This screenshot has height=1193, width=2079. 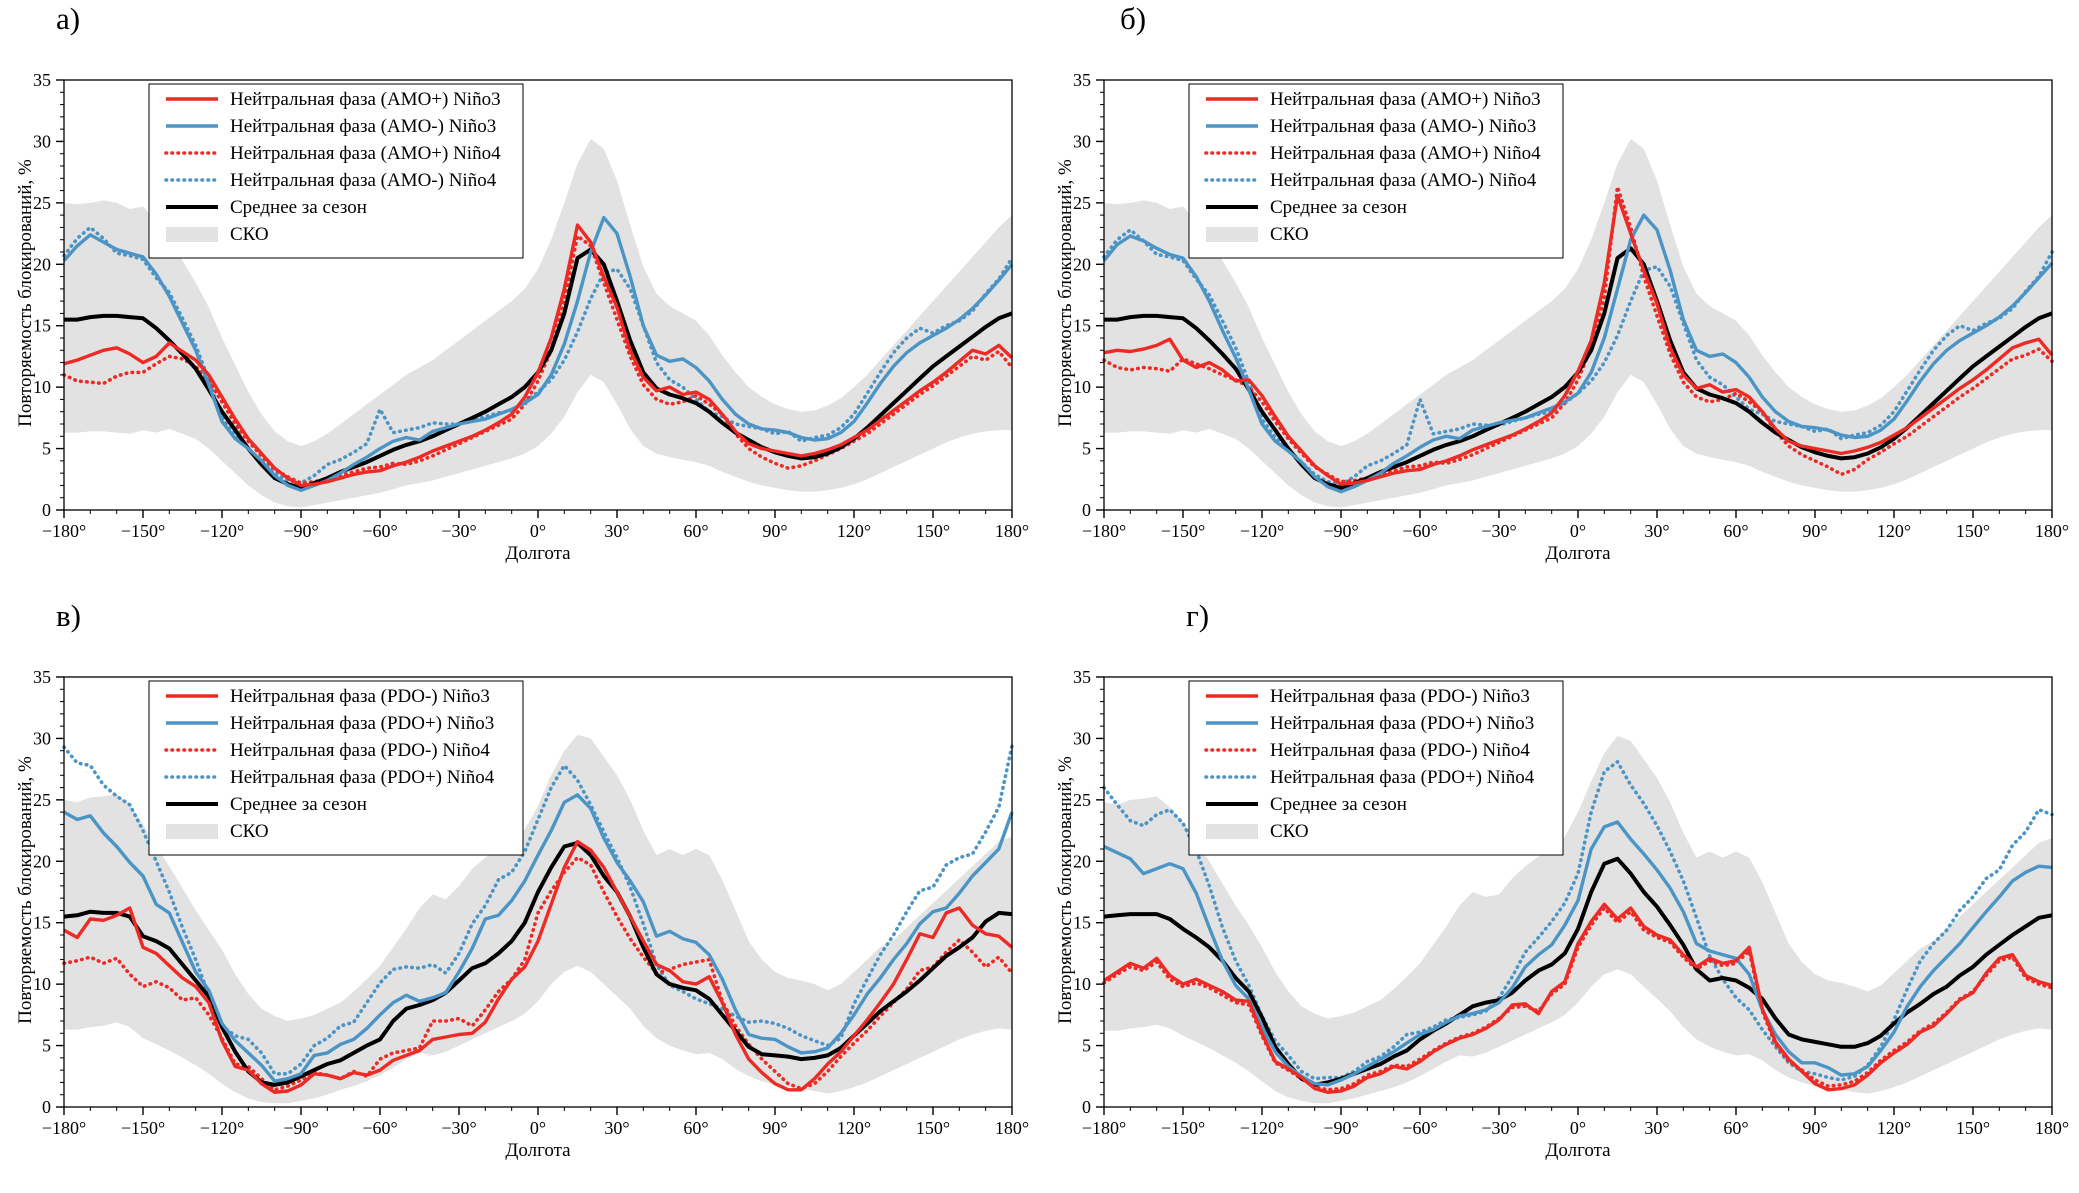 What do you see at coordinates (1894, 1128) in the screenshot?
I see `x-tick-label: 120°` at bounding box center [1894, 1128].